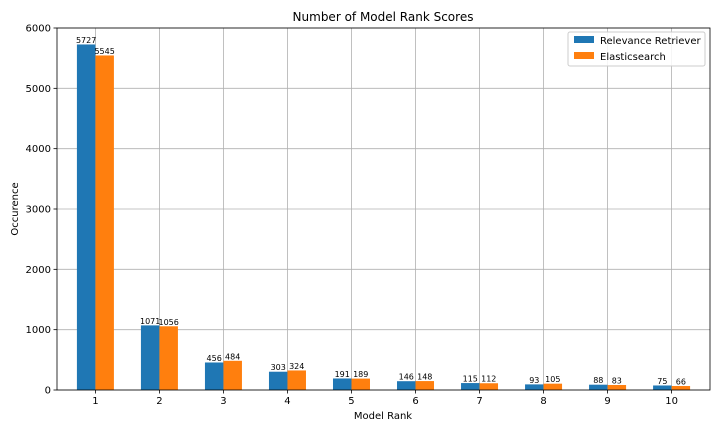 The image size is (720, 436). Describe the element at coordinates (38, 330) in the screenshot. I see `y-tick-label-1: 1000` at that location.